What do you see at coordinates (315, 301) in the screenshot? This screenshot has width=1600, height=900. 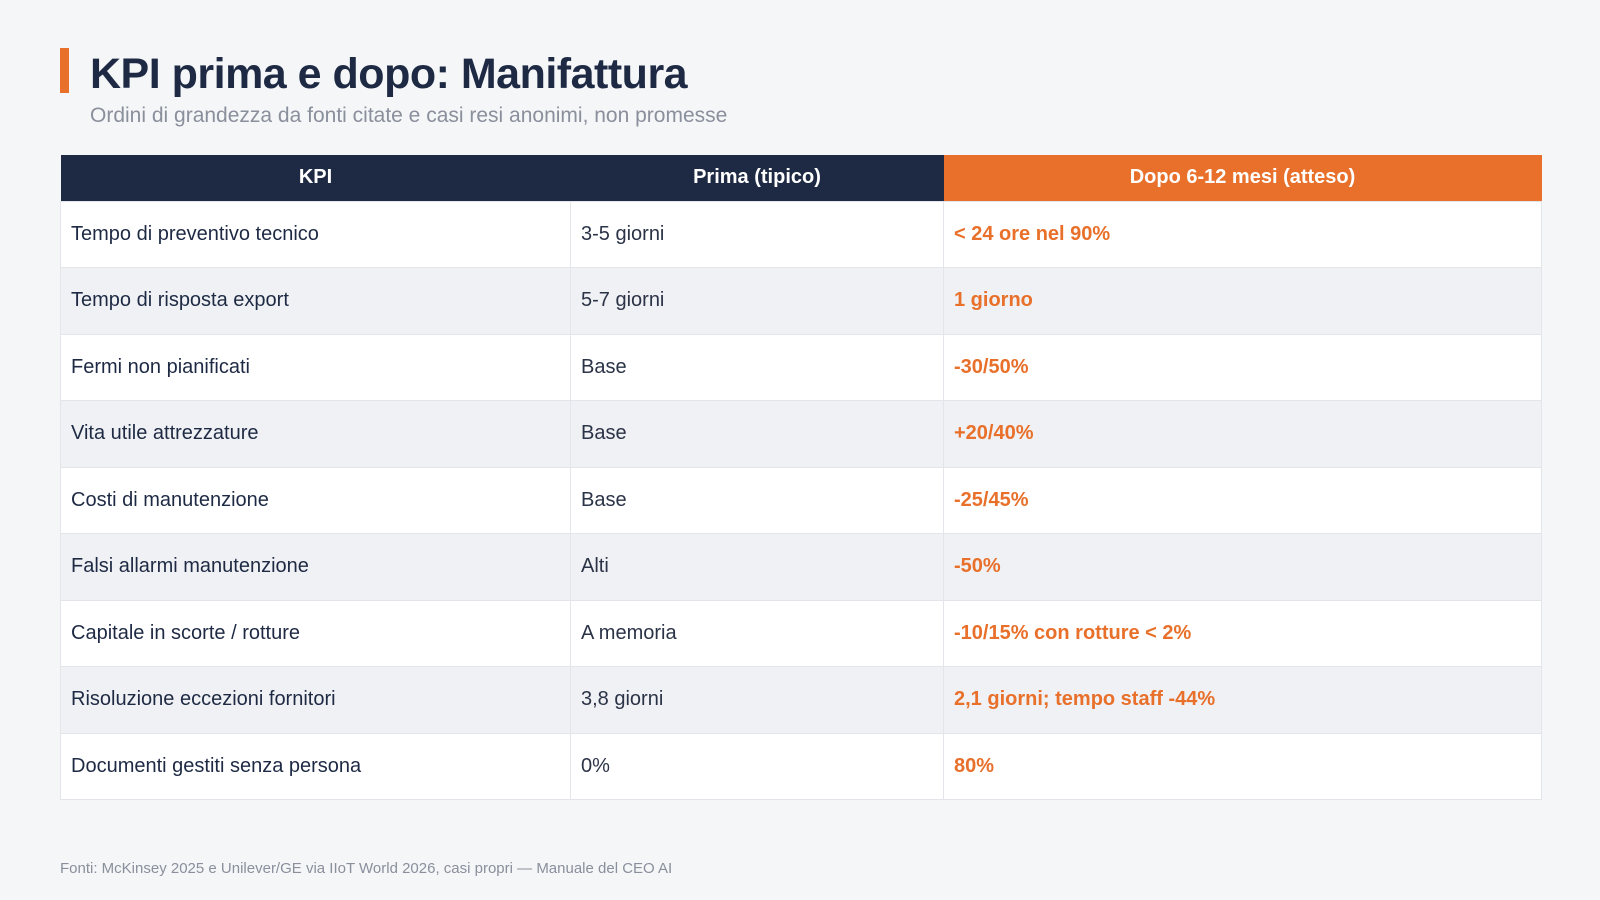 I see `cell-kpi: Tempo di risposta export` at bounding box center [315, 301].